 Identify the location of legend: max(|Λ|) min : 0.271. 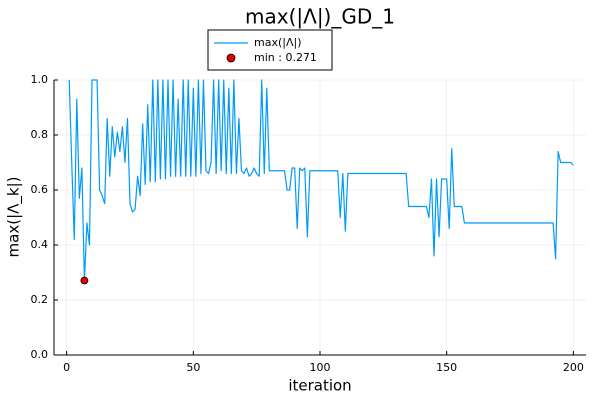
(270, 50).